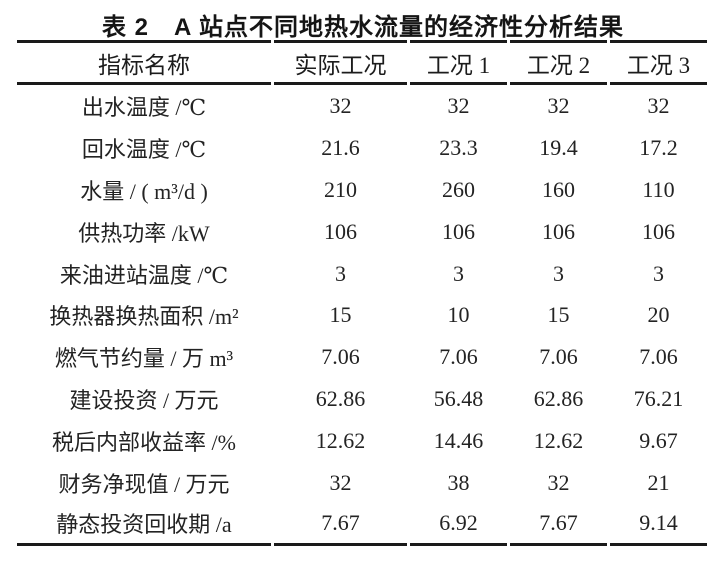 The height and width of the screenshot is (562, 726). What do you see at coordinates (458, 525) in the screenshot?
I see `table-cell: 6.92` at bounding box center [458, 525].